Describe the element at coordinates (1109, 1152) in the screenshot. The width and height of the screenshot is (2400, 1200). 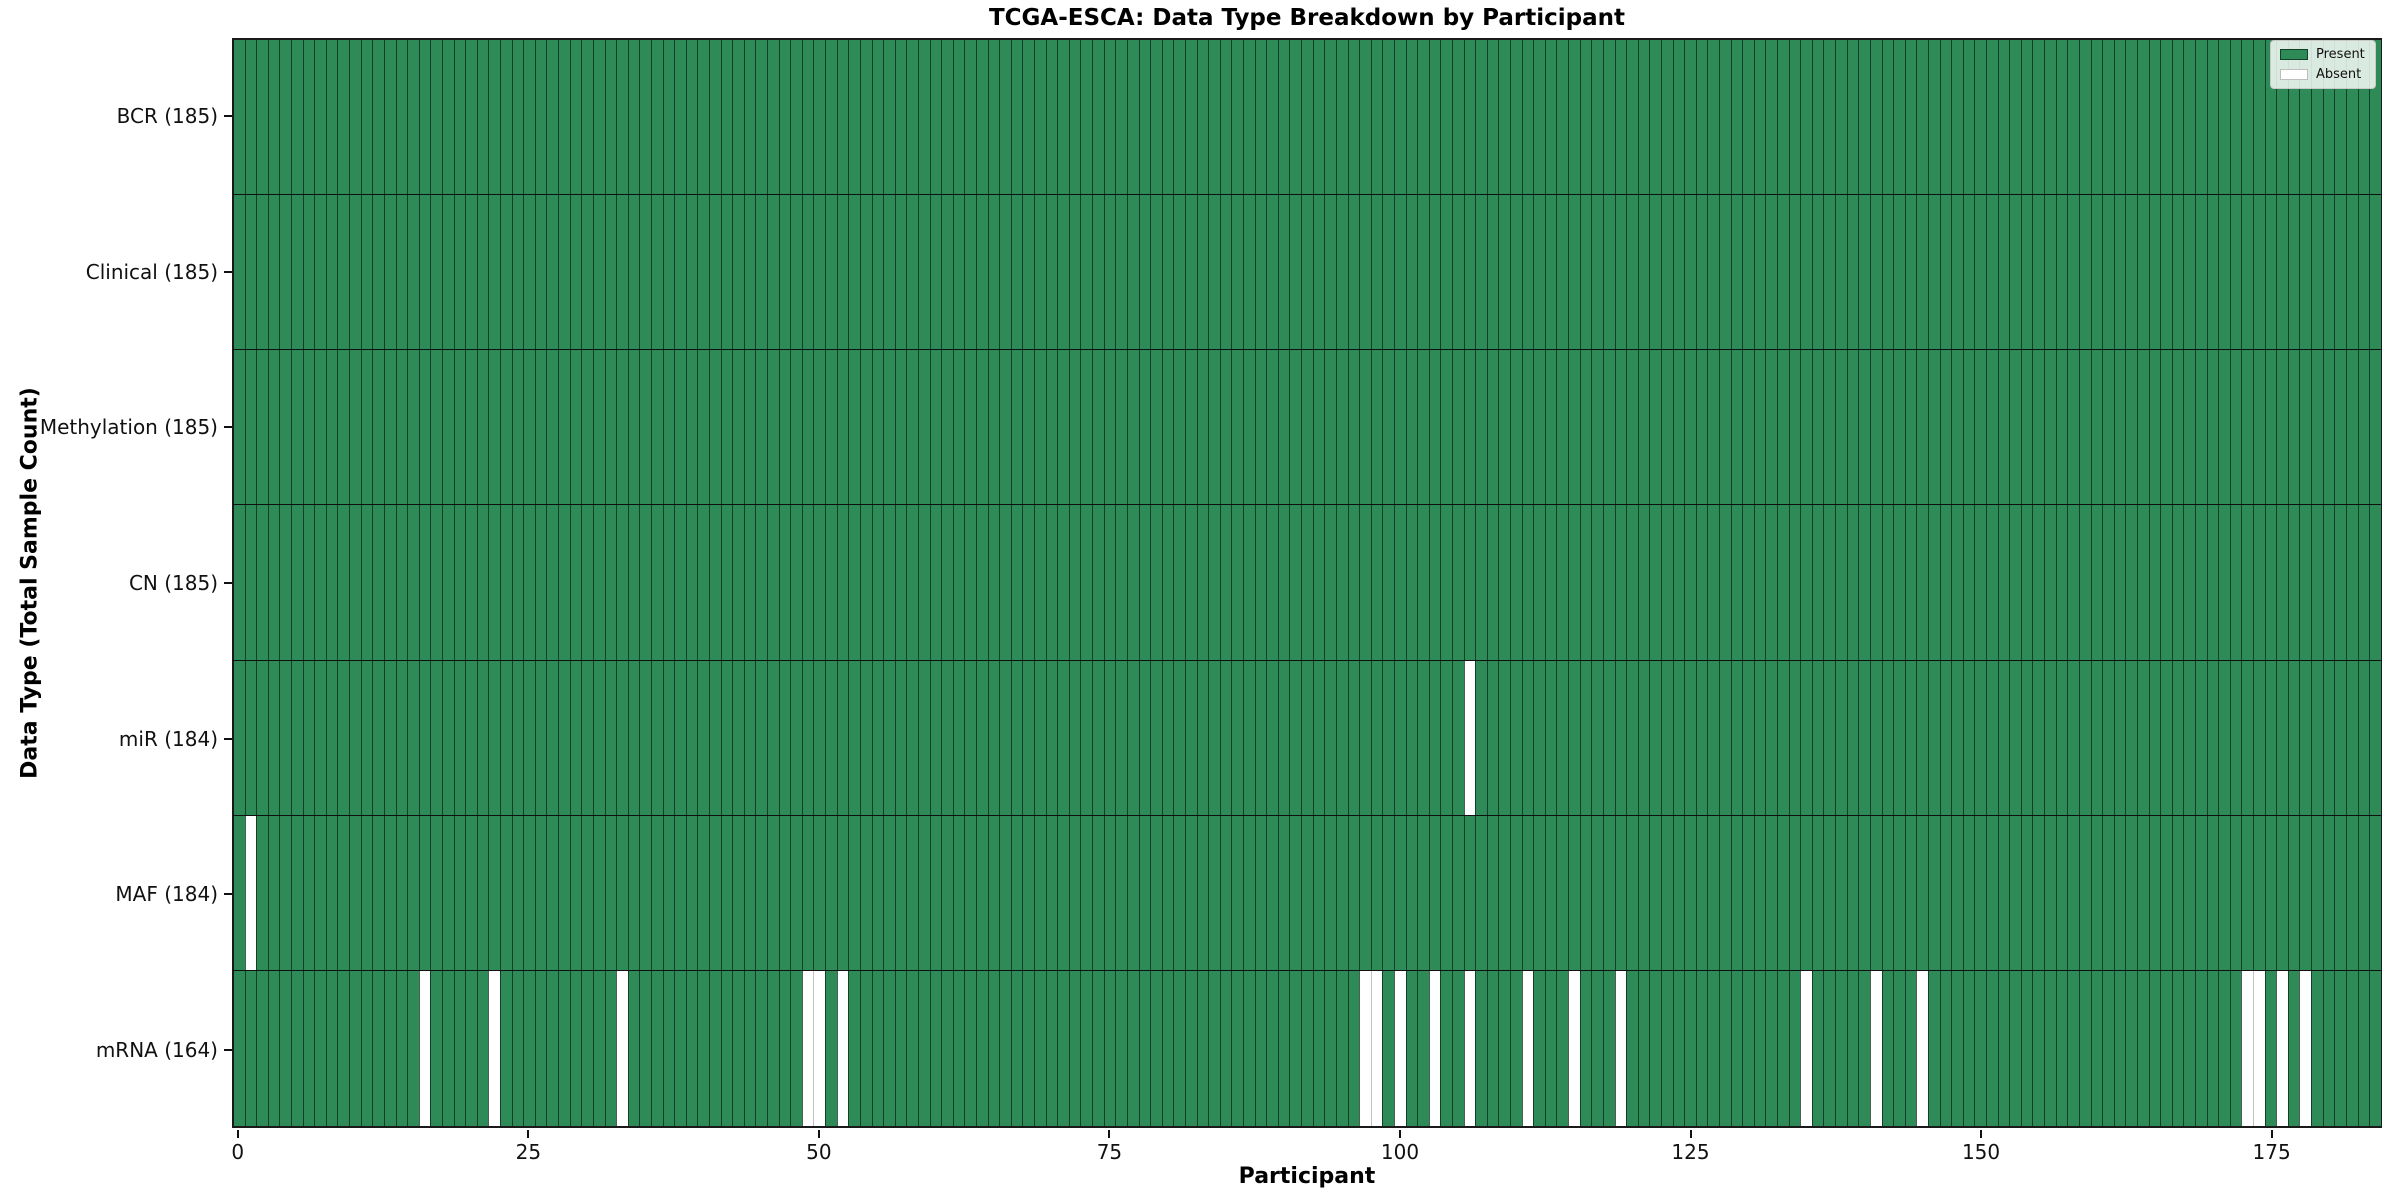
I see `x-tick-label-75: 75` at that location.